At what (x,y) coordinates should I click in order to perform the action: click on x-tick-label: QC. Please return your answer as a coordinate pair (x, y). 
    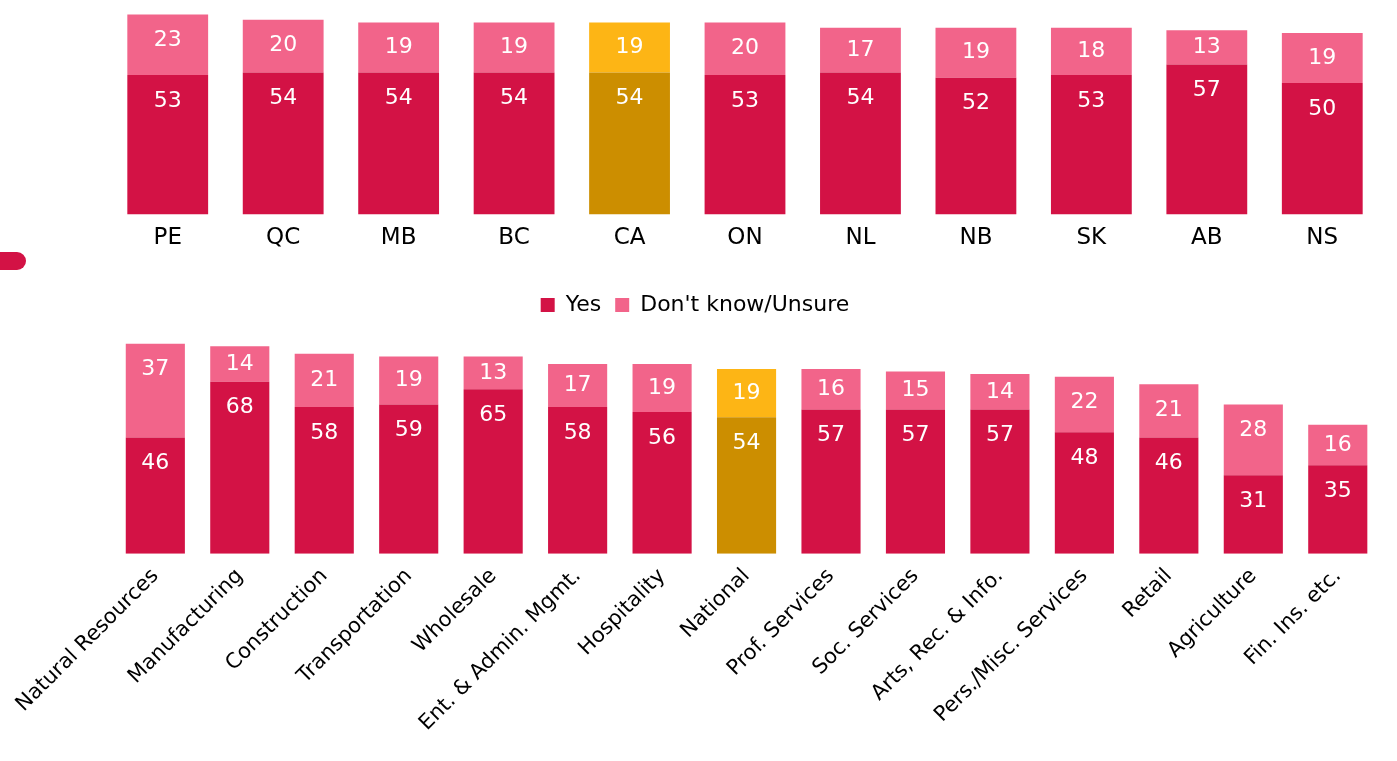
    Looking at the image, I should click on (283, 236).